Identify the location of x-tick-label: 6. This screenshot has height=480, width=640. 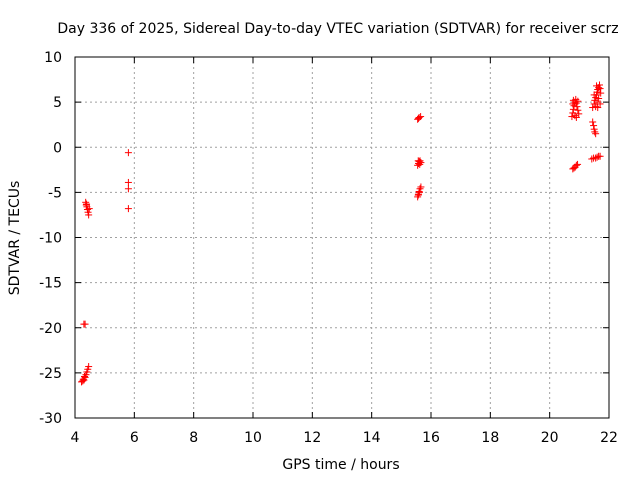
(134, 438).